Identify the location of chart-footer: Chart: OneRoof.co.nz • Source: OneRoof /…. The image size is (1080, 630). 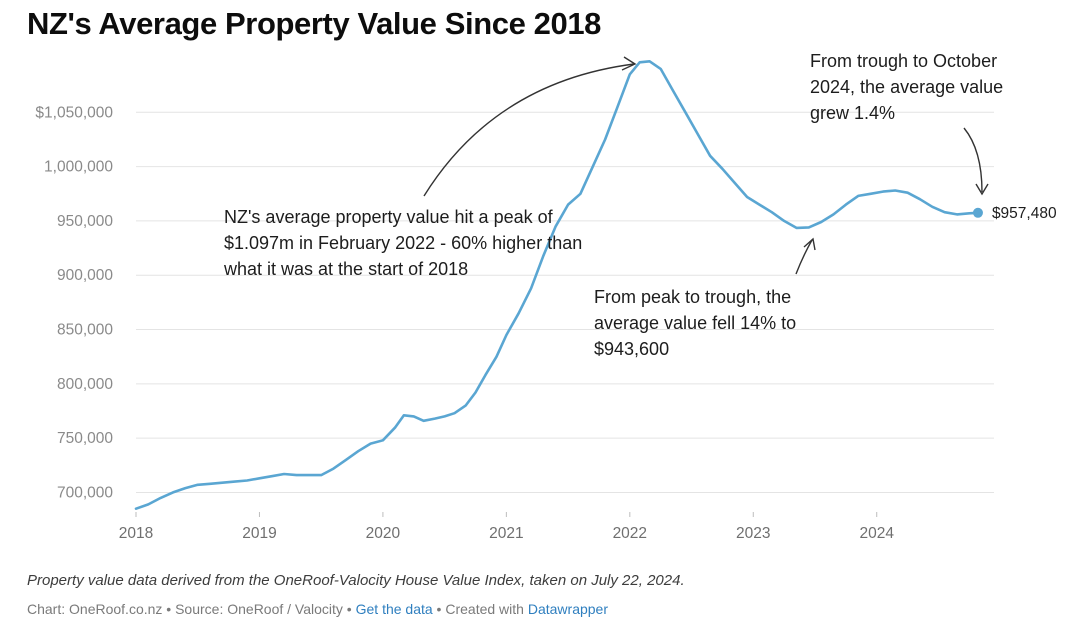
(317, 609).